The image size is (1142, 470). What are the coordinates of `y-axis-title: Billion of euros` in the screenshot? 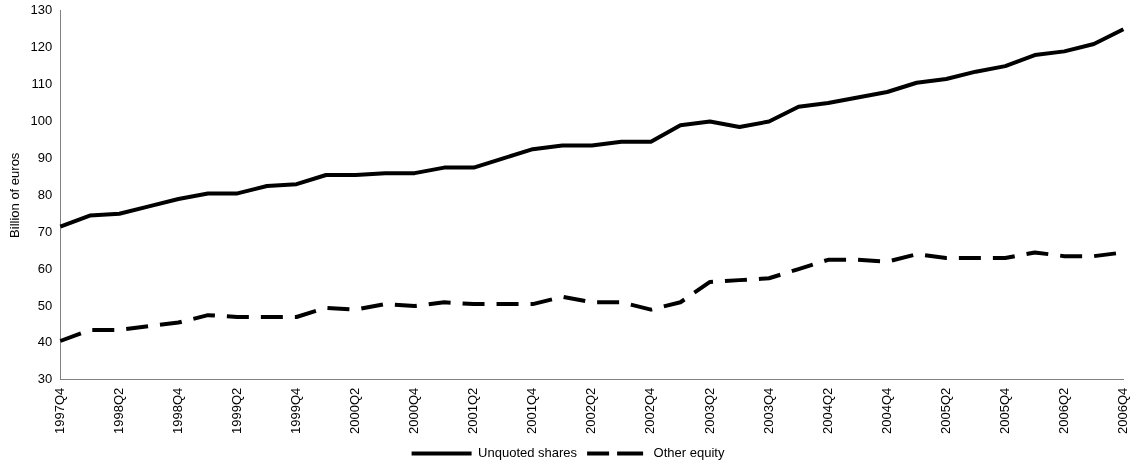 It's located at (15, 195).